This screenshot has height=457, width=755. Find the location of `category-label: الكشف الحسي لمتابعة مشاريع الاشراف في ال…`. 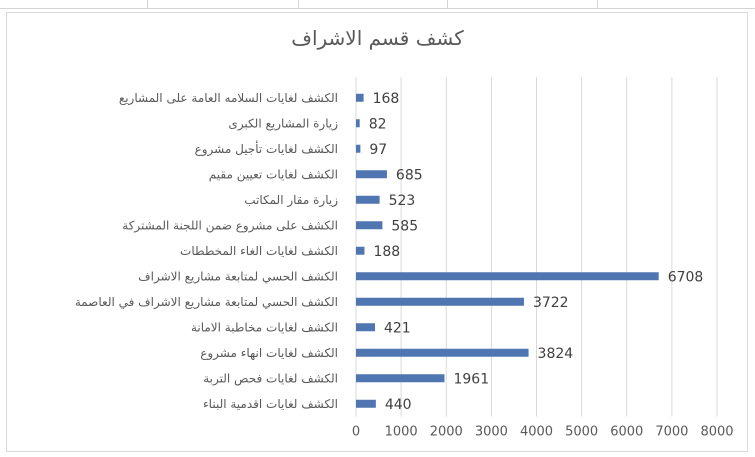

category-label: الكشف الحسي لمتابعة مشاريع الاشراف في ال… is located at coordinates (206, 302).